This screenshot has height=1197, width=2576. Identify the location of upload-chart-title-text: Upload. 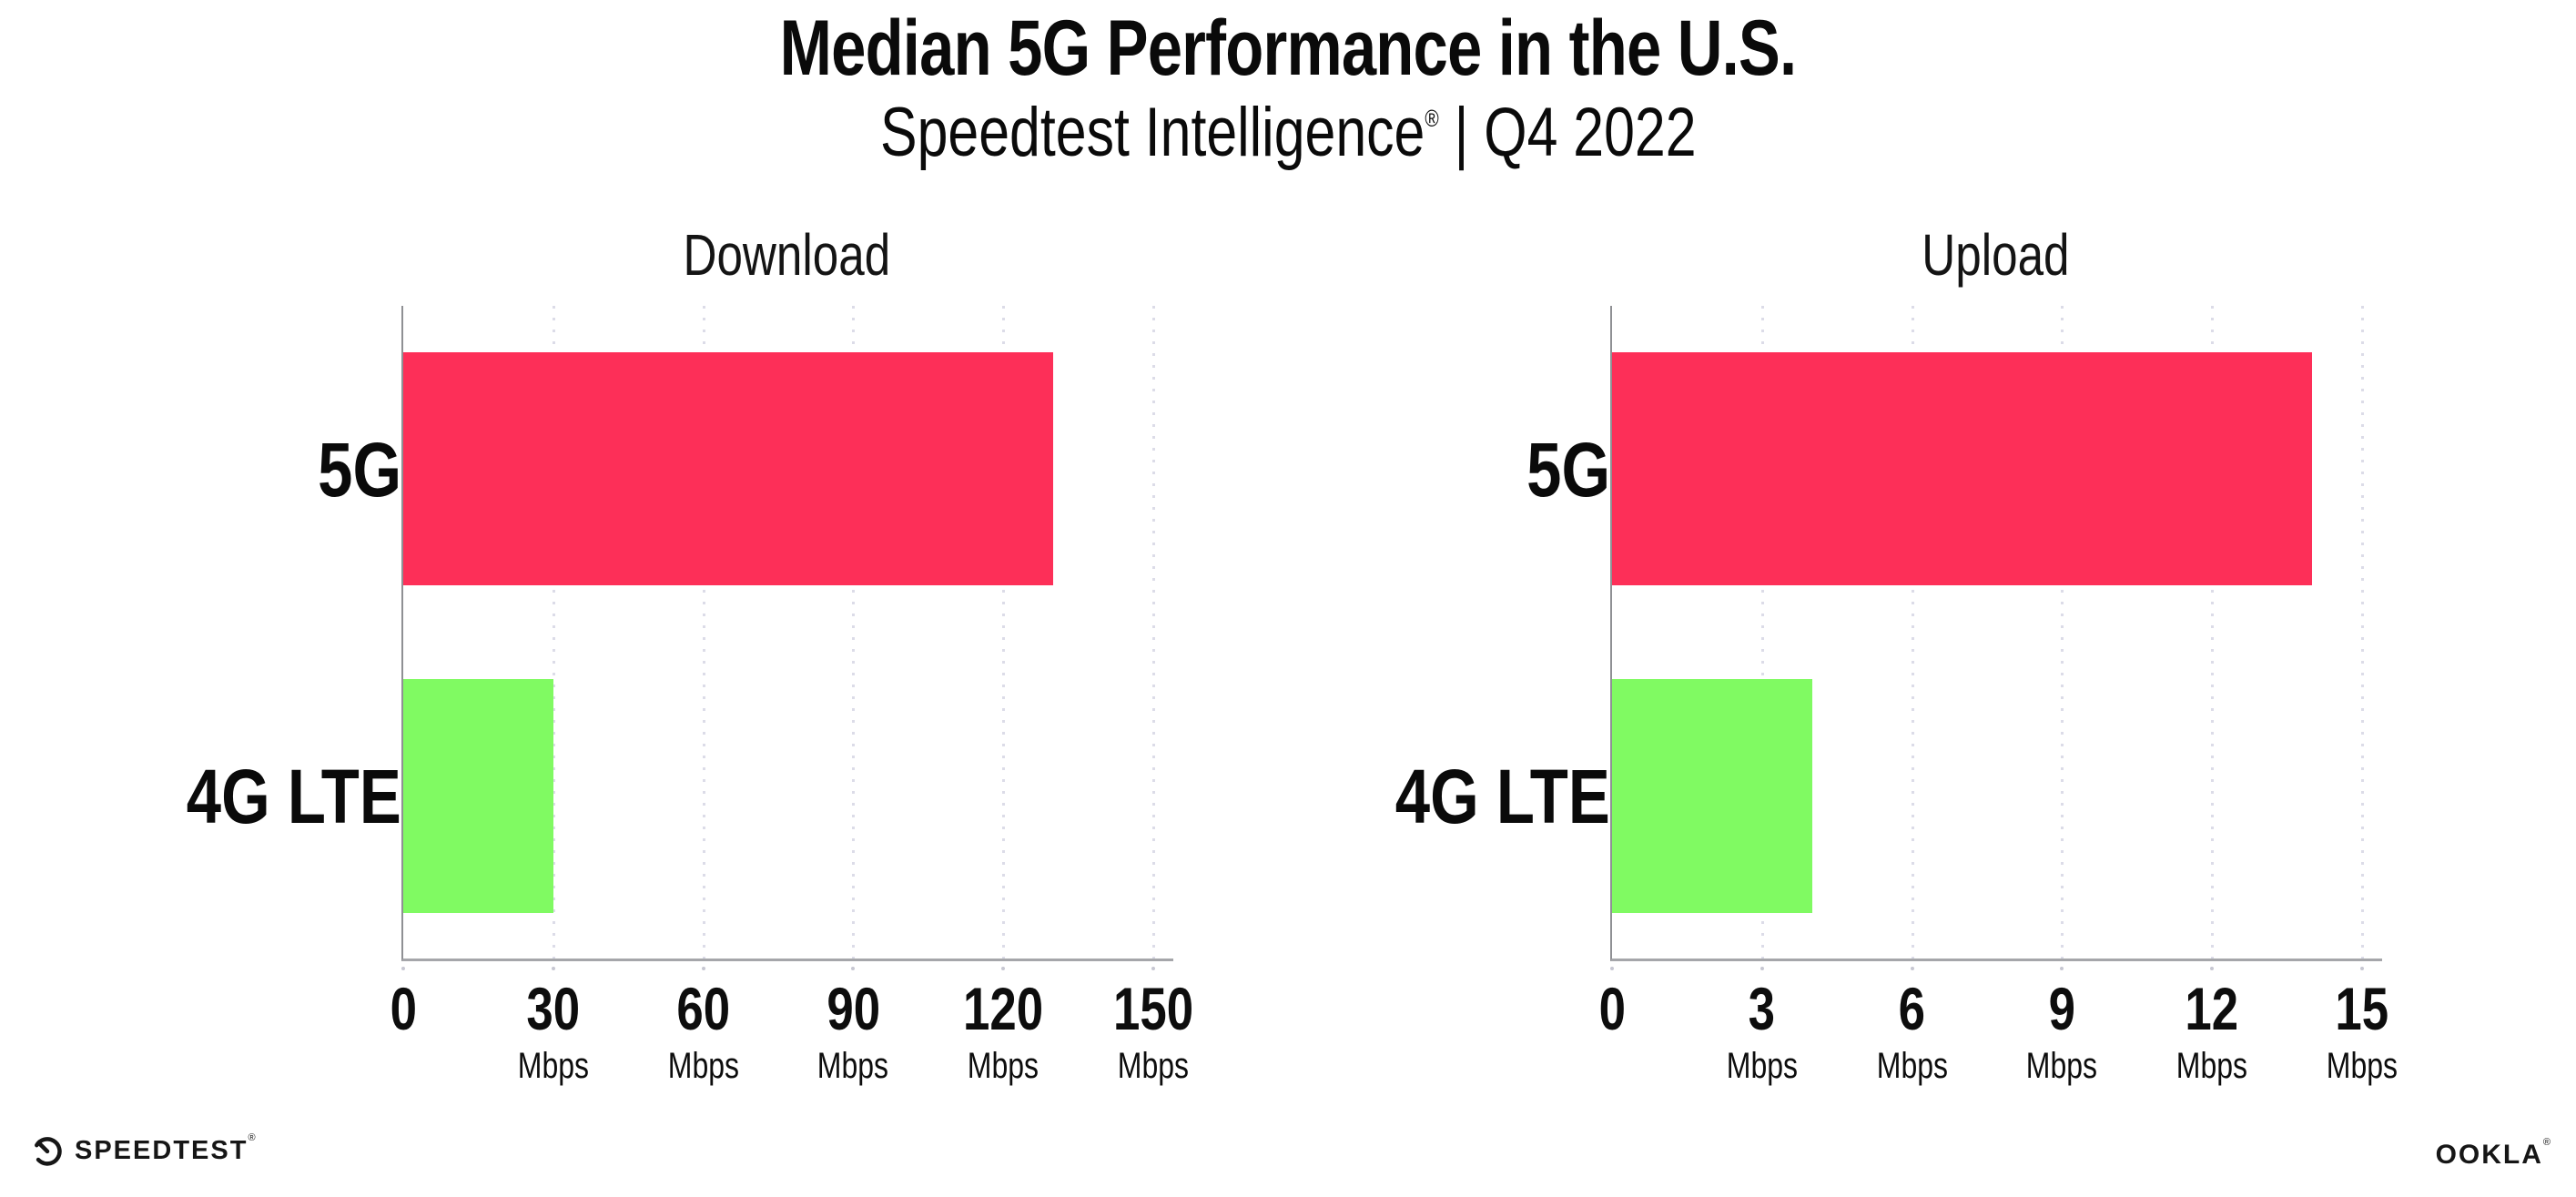
(1995, 255).